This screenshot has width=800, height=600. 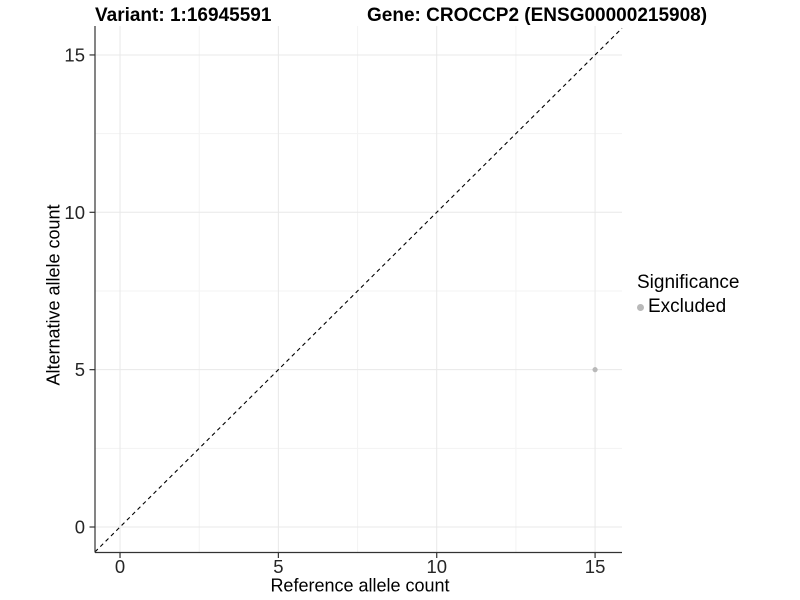 I want to click on x-tick-label: 15, so click(x=595, y=566).